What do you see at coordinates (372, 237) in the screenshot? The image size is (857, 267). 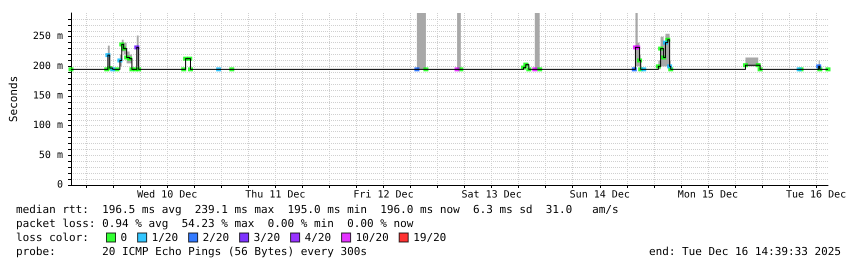 I see `legend-label: 10/20` at bounding box center [372, 237].